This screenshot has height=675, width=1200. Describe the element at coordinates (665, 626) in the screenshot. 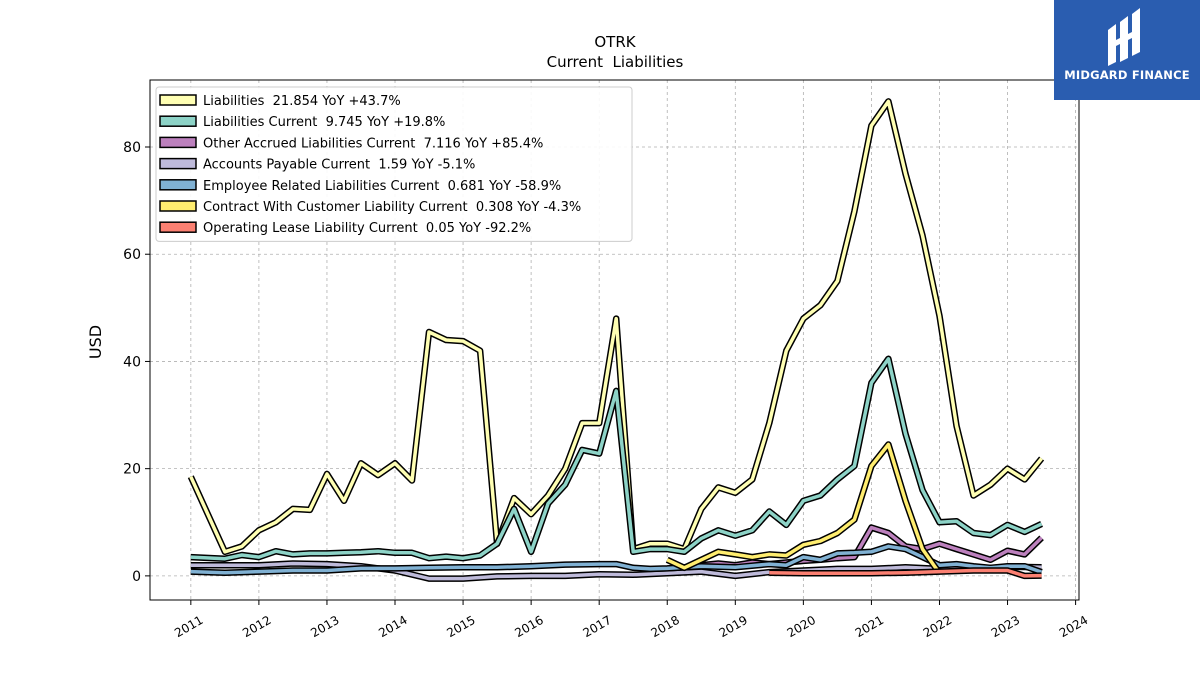

I see `x-tick-label: 2018` at that location.